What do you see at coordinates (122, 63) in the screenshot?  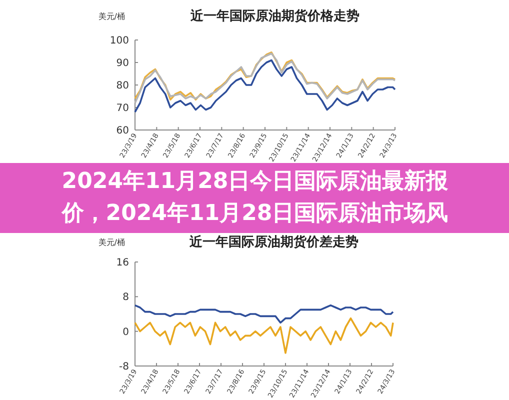 I see `y-tick-label: 90` at bounding box center [122, 63].